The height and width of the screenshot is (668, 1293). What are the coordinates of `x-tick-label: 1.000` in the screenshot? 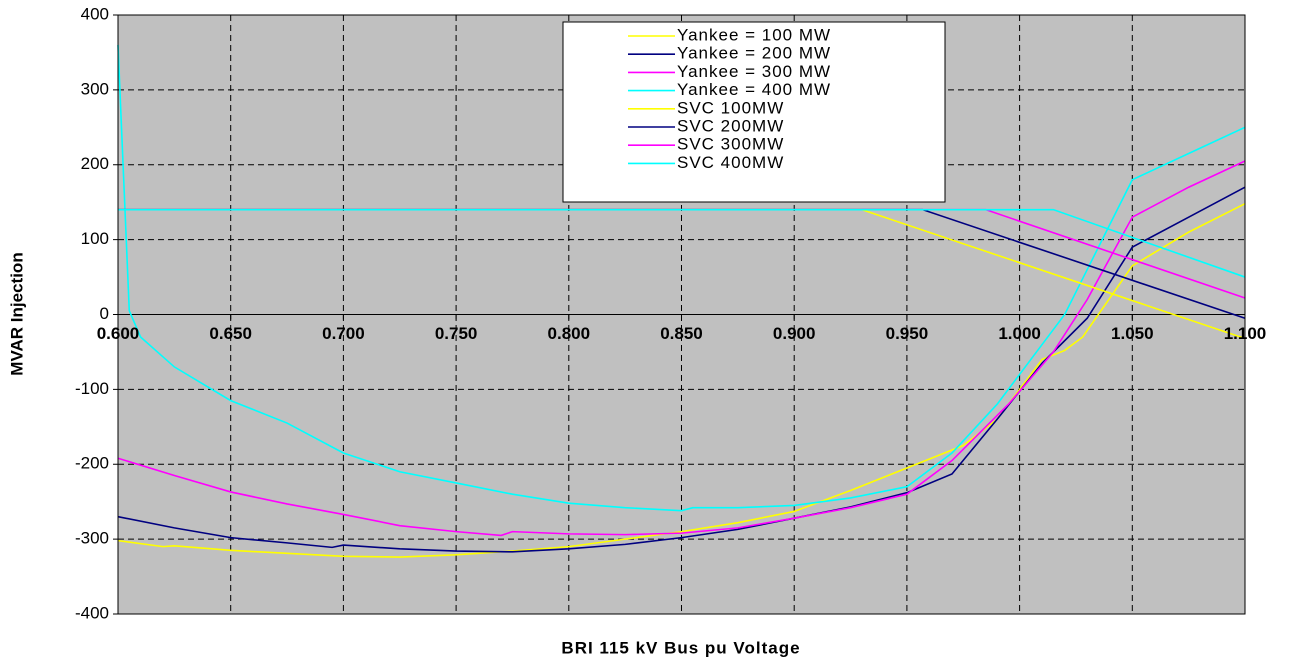 It's located at (1019, 333).